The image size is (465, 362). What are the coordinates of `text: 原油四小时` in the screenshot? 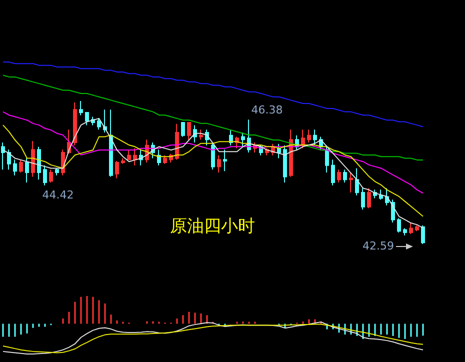 It's located at (212, 226).